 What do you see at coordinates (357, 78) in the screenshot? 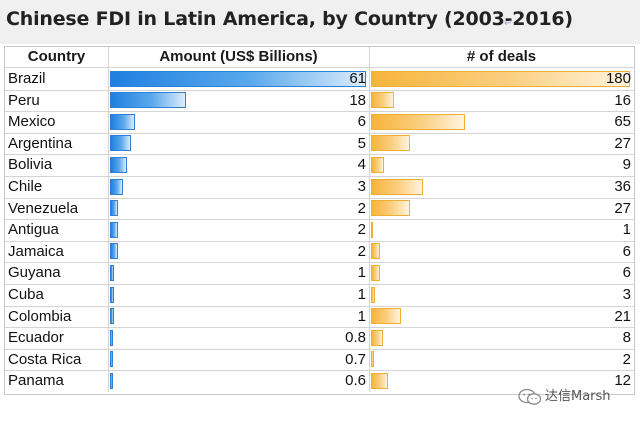
I see `amount-value: 61` at bounding box center [357, 78].